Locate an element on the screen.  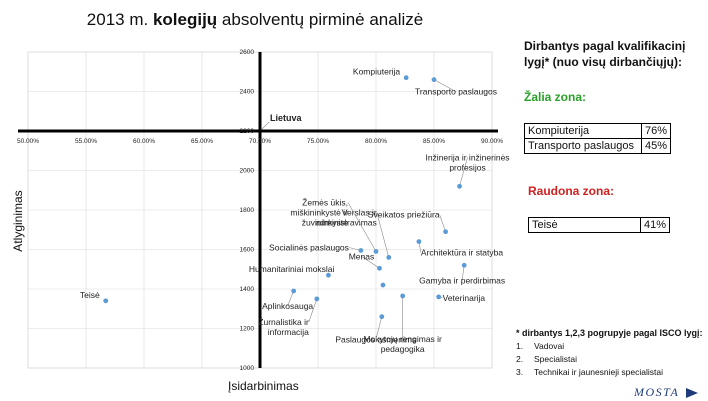
table-row: Kompiuterija 76% is located at coordinates (598, 131).